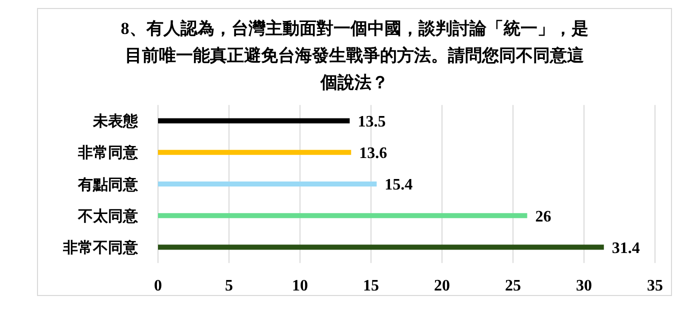  What do you see at coordinates (371, 285) in the screenshot?
I see `x-tick-label: 15` at bounding box center [371, 285].